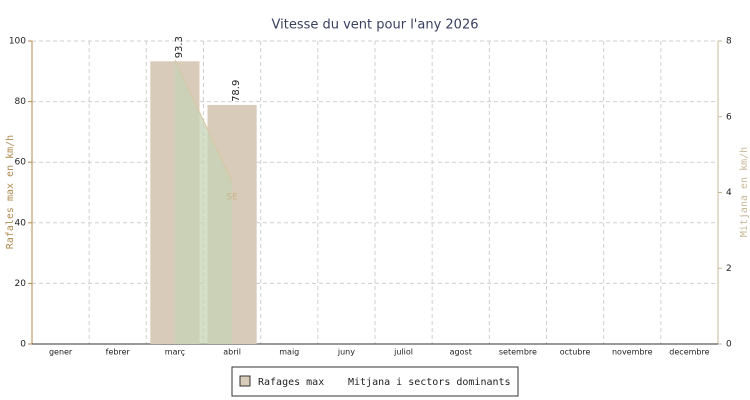 The image size is (750, 400). Describe the element at coordinates (729, 269) in the screenshot. I see `y2-tick-label: 2` at that location.